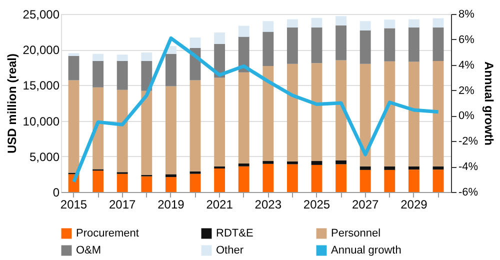  Describe the element at coordinates (366, 250) in the screenshot. I see `legend-label: Annual growth` at that location.